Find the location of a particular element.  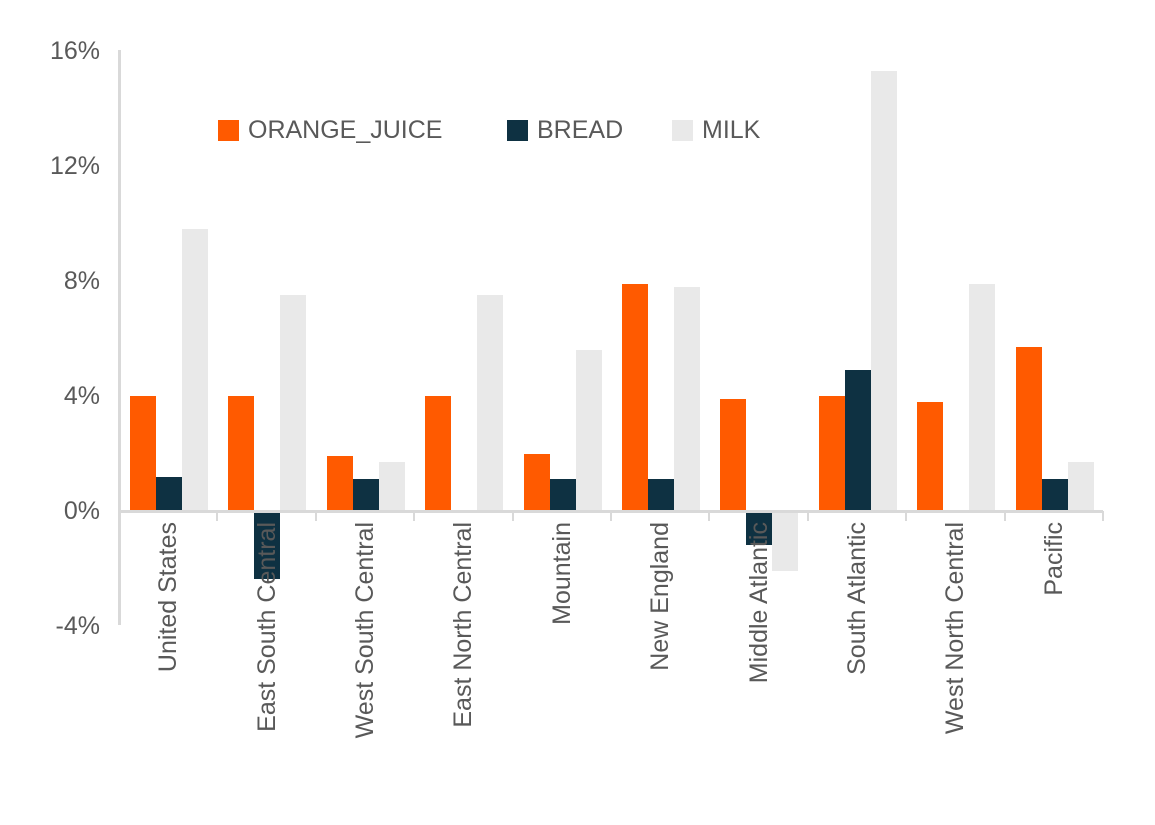

orange-juice-swatch-icon is located at coordinates (228, 130).